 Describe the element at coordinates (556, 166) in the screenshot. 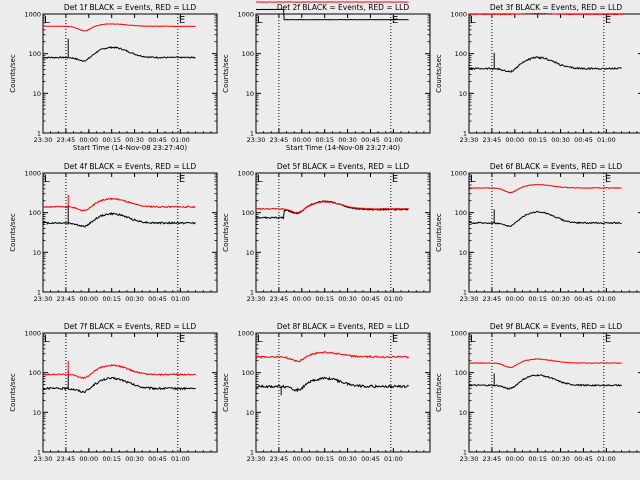

I see `panel-title: Det 6f BLACK = Events, RED = LLD` at that location.